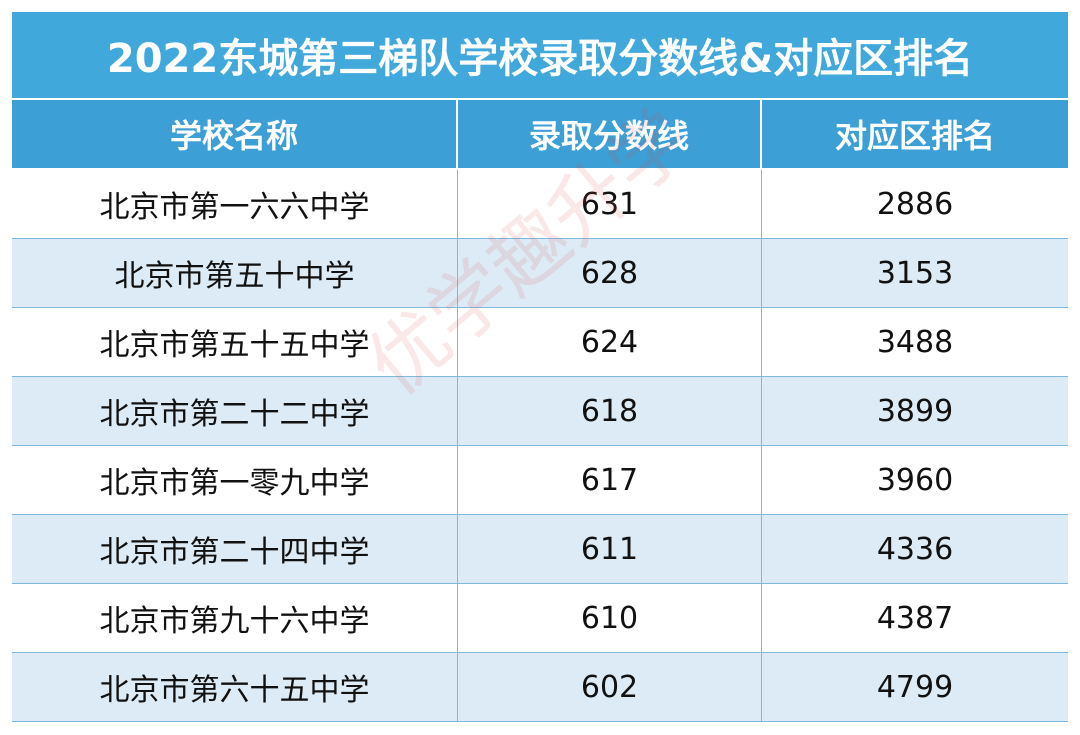 The width and height of the screenshot is (1080, 735). Describe the element at coordinates (610, 204) in the screenshot. I see `table-cell: 631` at that location.